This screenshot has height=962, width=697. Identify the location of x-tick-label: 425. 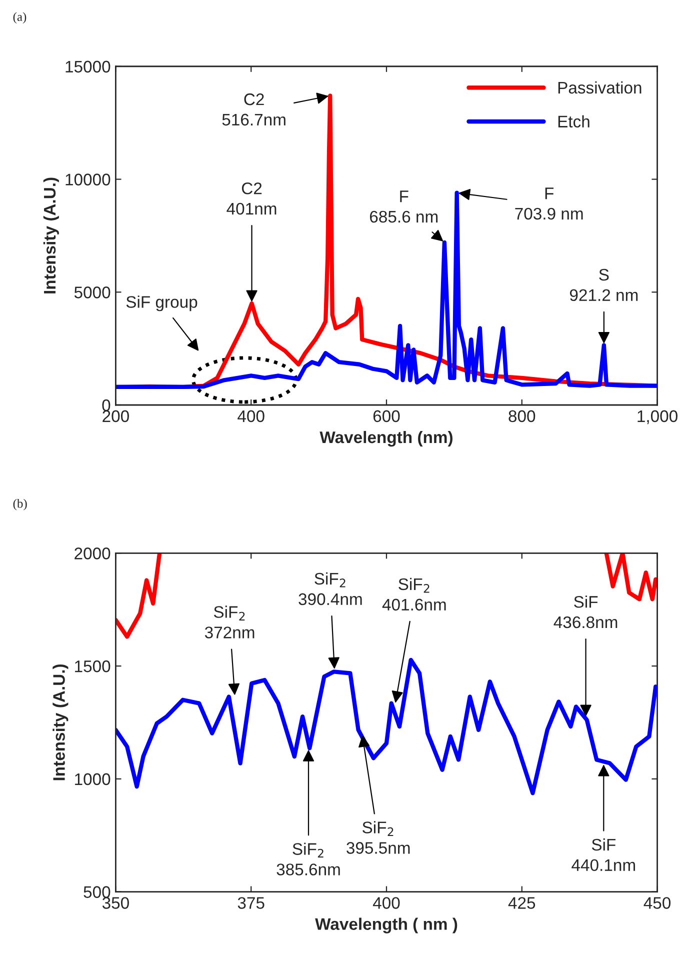
(522, 903).